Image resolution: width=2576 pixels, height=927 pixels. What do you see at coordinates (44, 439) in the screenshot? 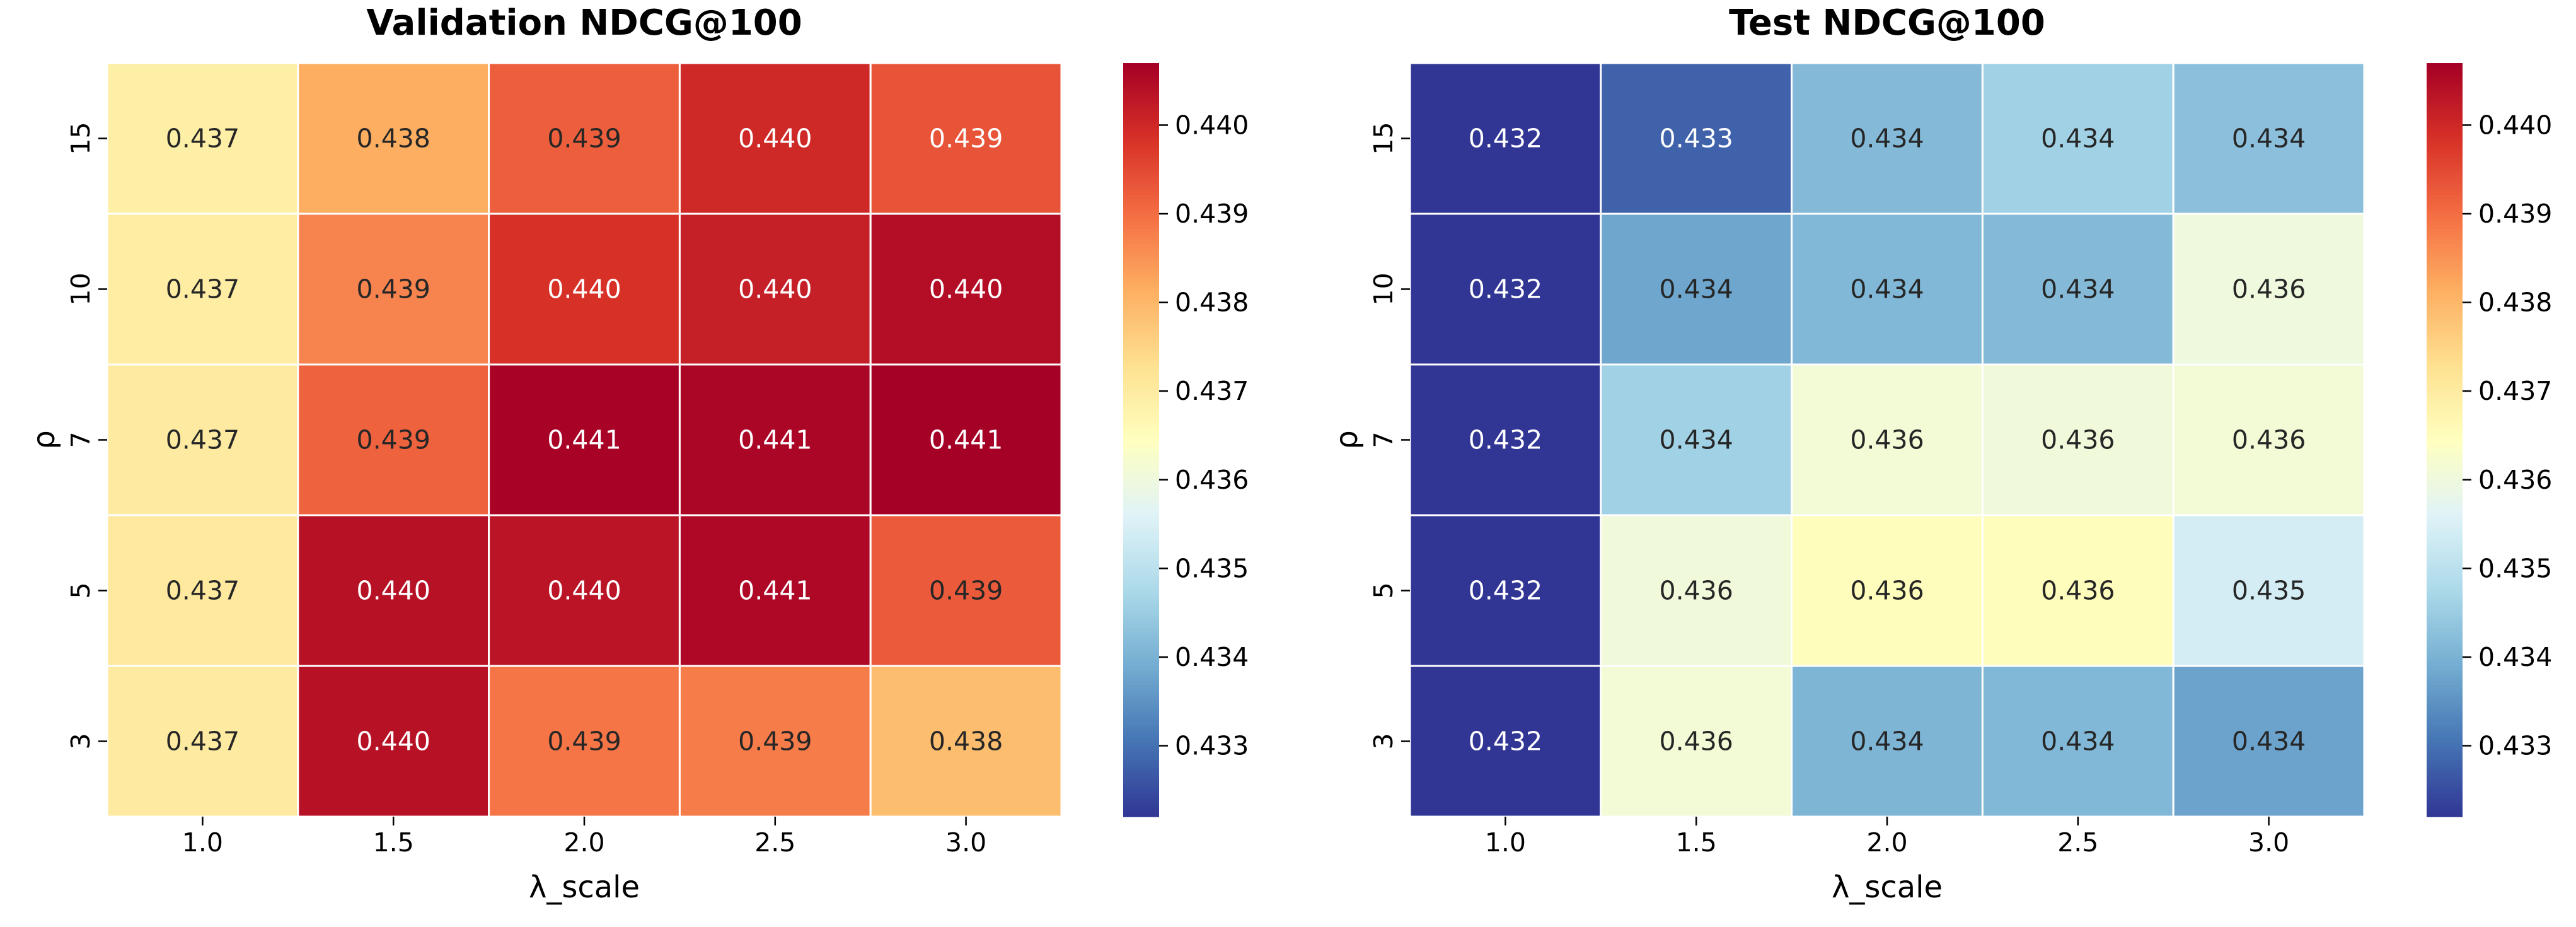
I see `y-axis-label: ρ` at bounding box center [44, 439].